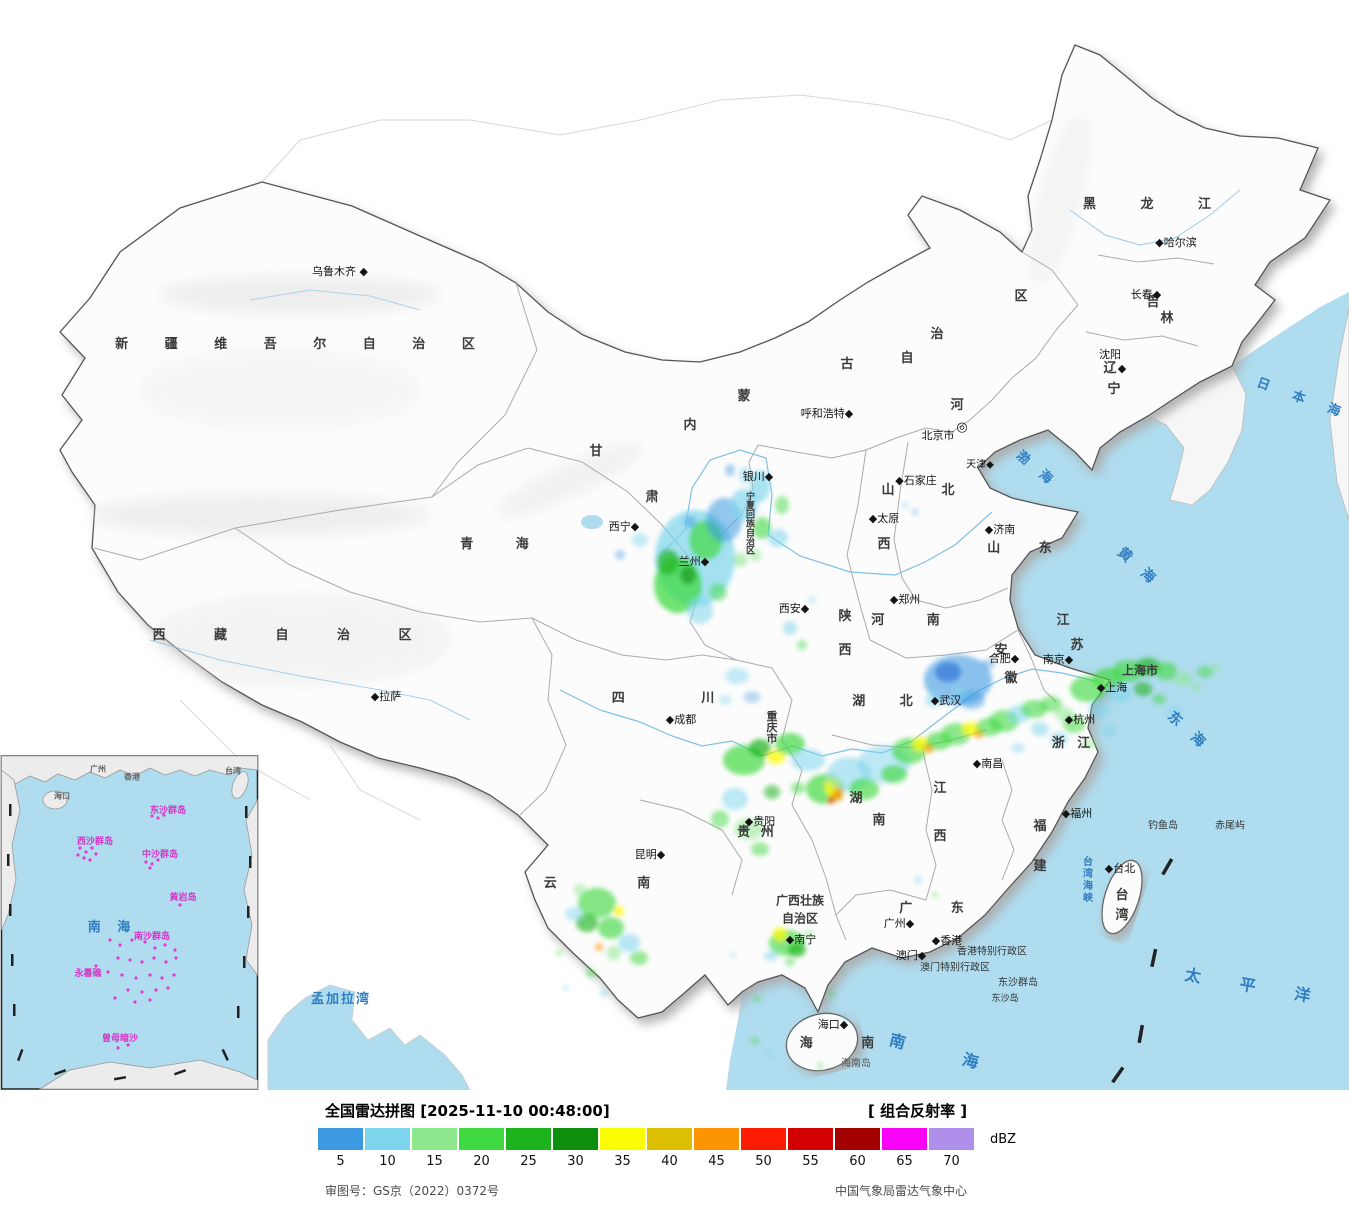  I want to click on legend-tick: 60, so click(857, 1161).